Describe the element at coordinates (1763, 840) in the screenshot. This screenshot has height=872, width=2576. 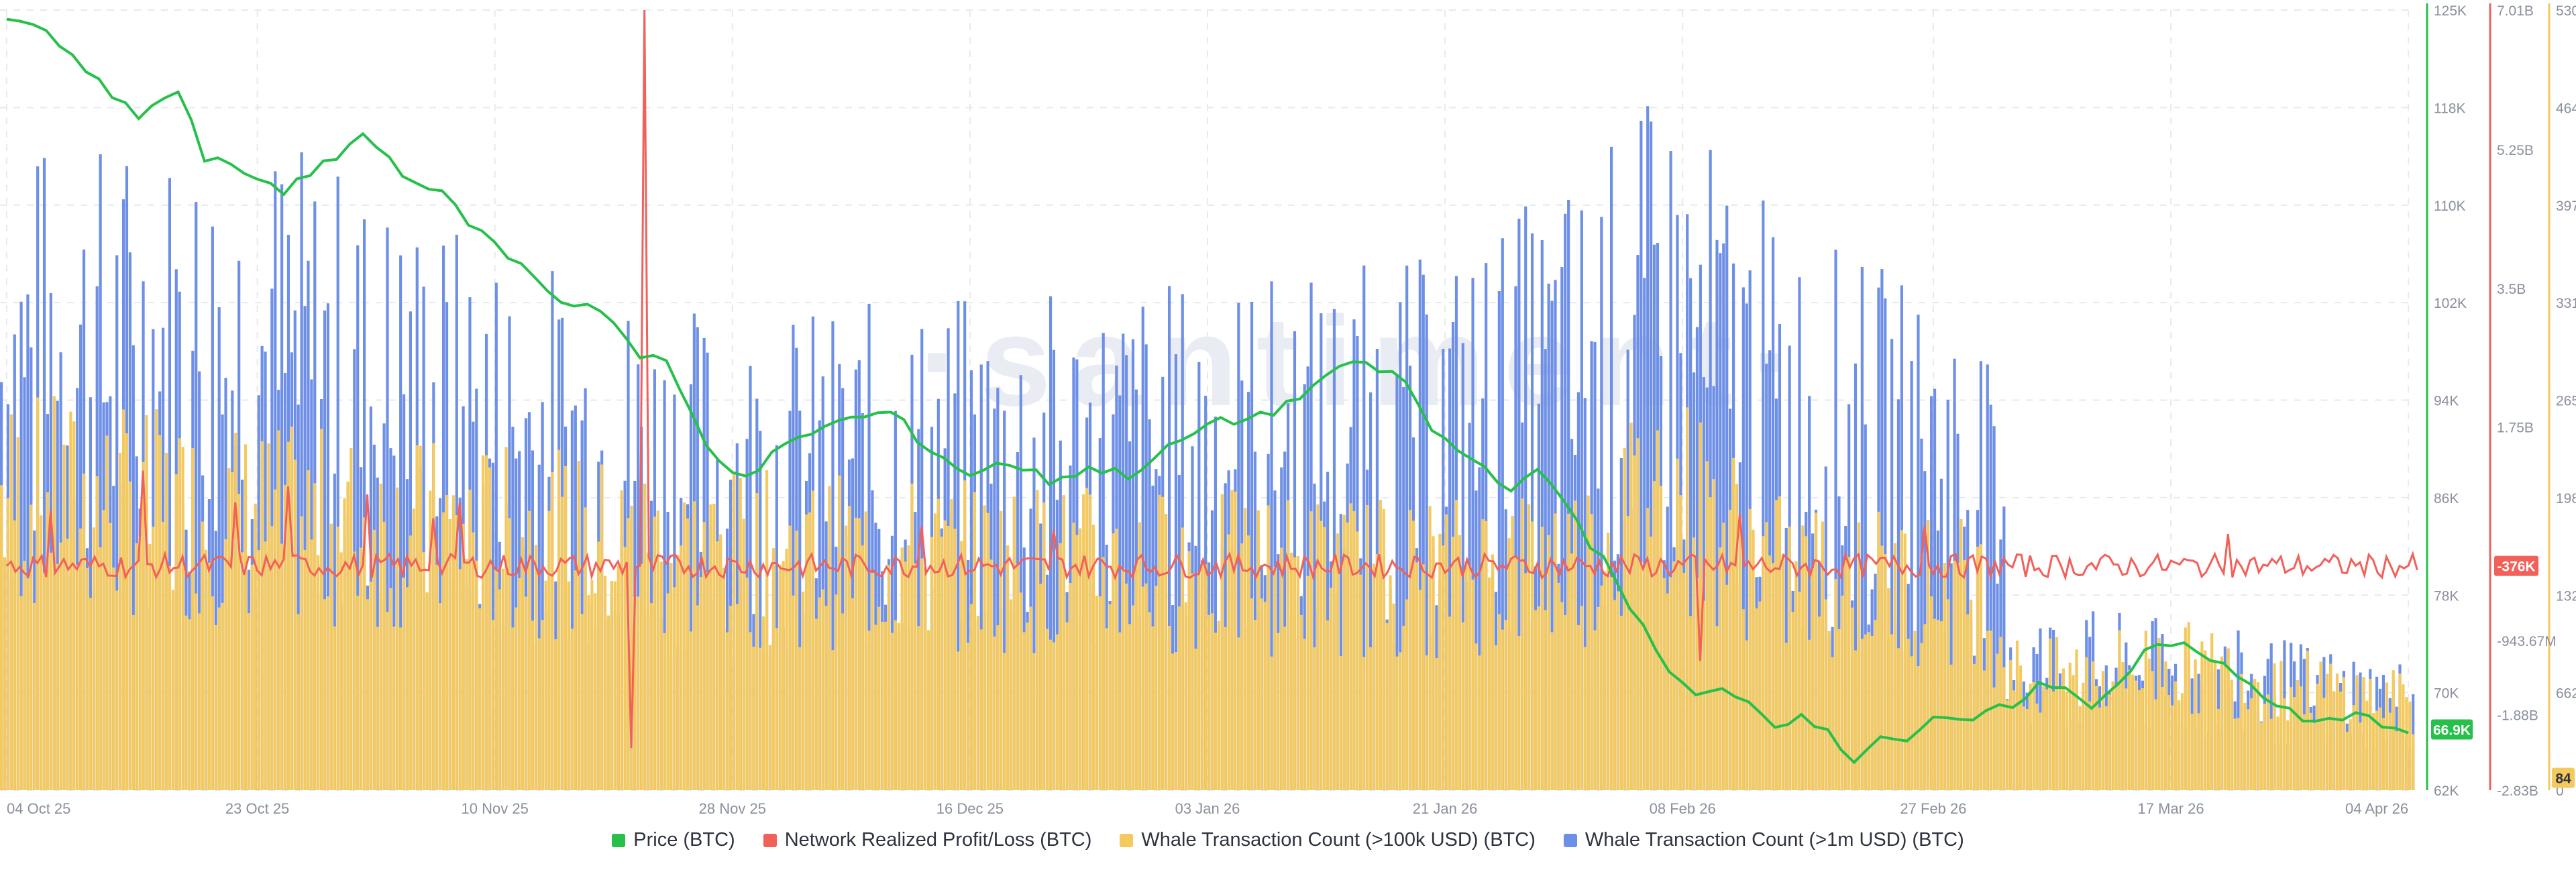
I see `legend-item-whale-1m: Whale Transaction Count (>1m USD) (BTC)` at that location.